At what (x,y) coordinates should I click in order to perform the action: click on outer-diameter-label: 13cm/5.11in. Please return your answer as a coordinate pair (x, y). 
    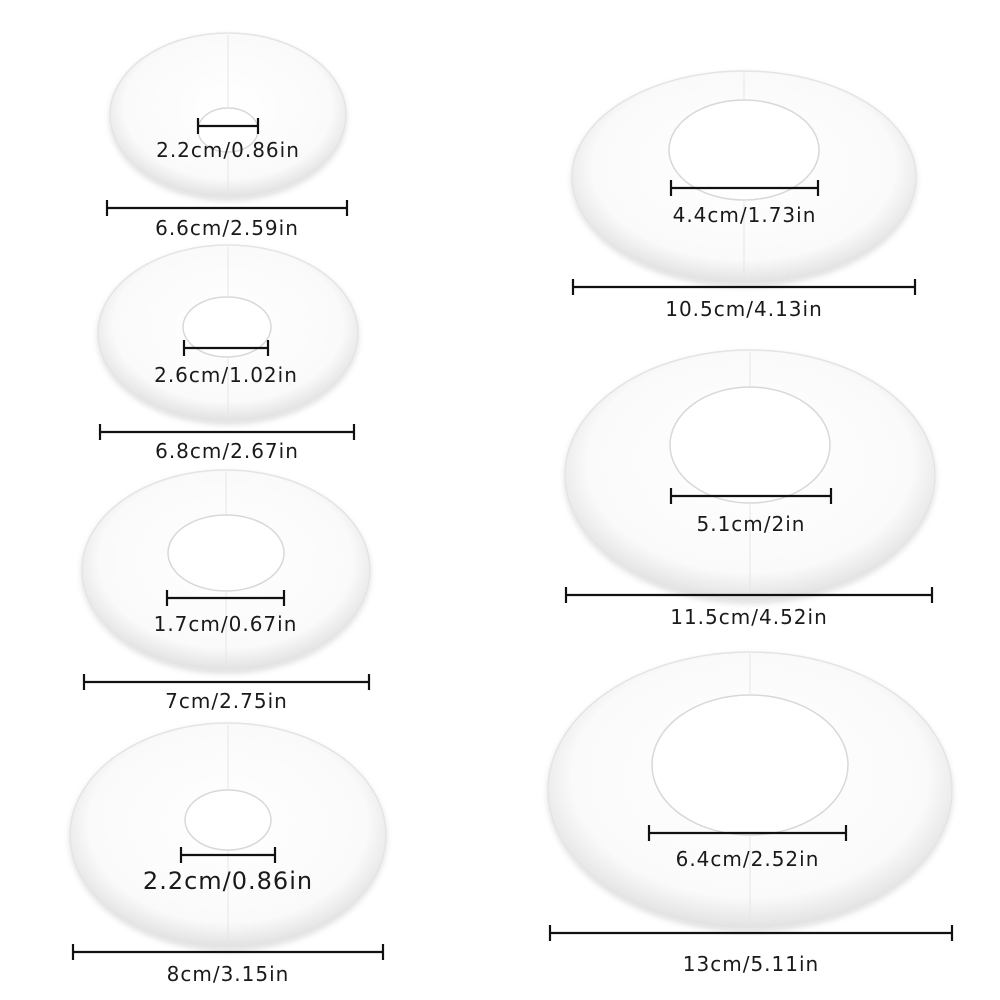
    Looking at the image, I should click on (751, 964).